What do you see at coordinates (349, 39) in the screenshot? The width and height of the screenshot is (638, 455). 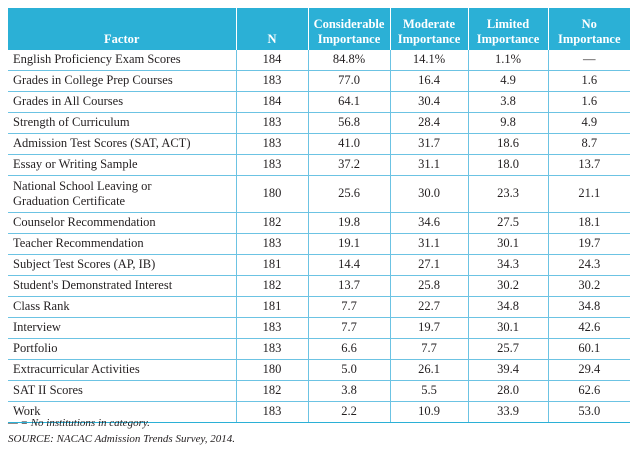 I see `header-considerable-line2: Importance` at bounding box center [349, 39].